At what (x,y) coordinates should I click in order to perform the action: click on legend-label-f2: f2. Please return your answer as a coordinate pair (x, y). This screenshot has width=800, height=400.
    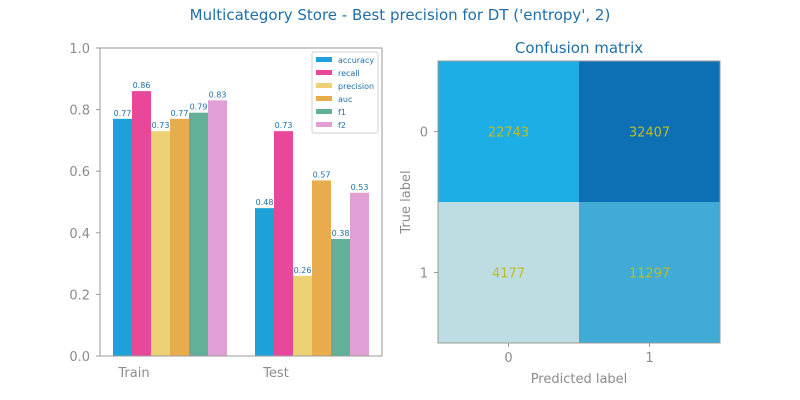
    Looking at the image, I should click on (342, 125).